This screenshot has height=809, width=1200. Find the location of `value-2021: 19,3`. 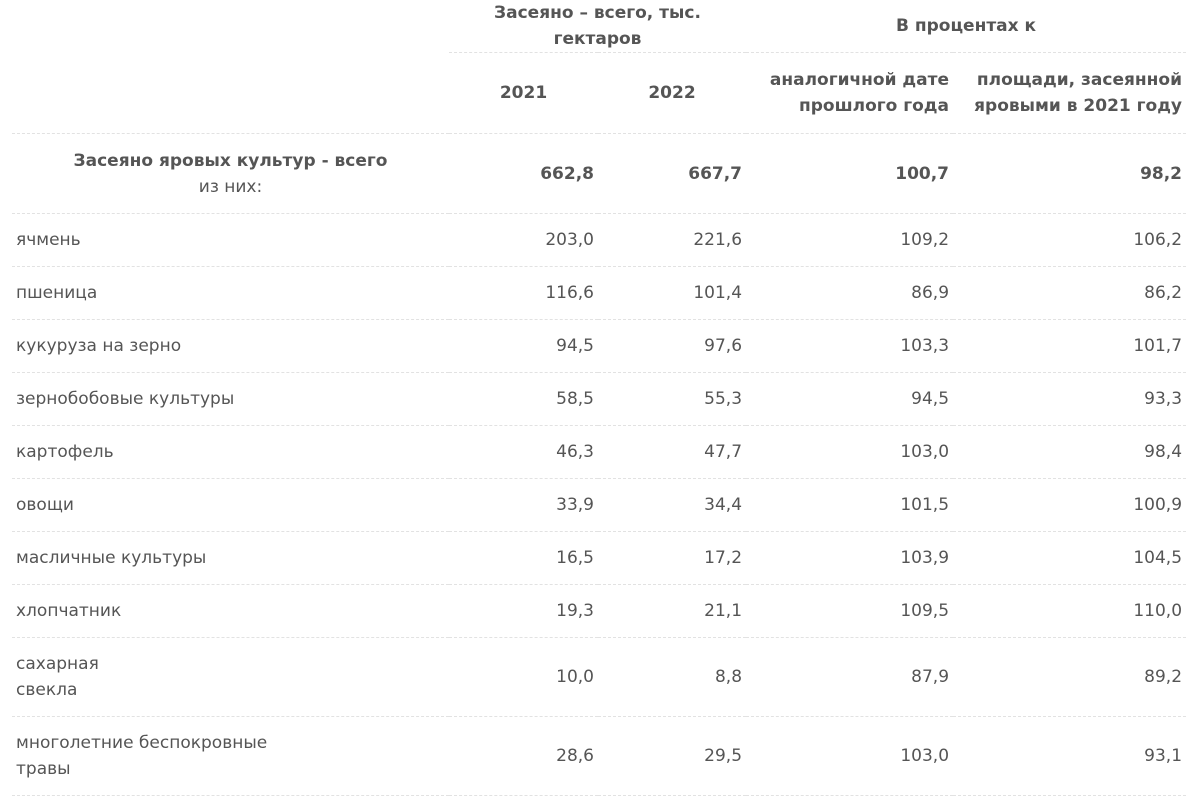

value-2021: 19,3 is located at coordinates (523, 611).